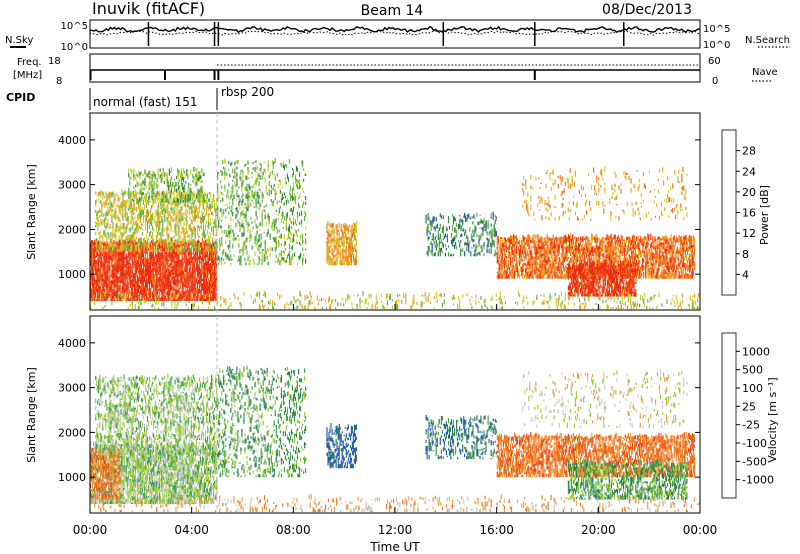 The height and width of the screenshot is (554, 800). What do you see at coordinates (395, 34) in the screenshot?
I see `noise-panel-frame` at bounding box center [395, 34].